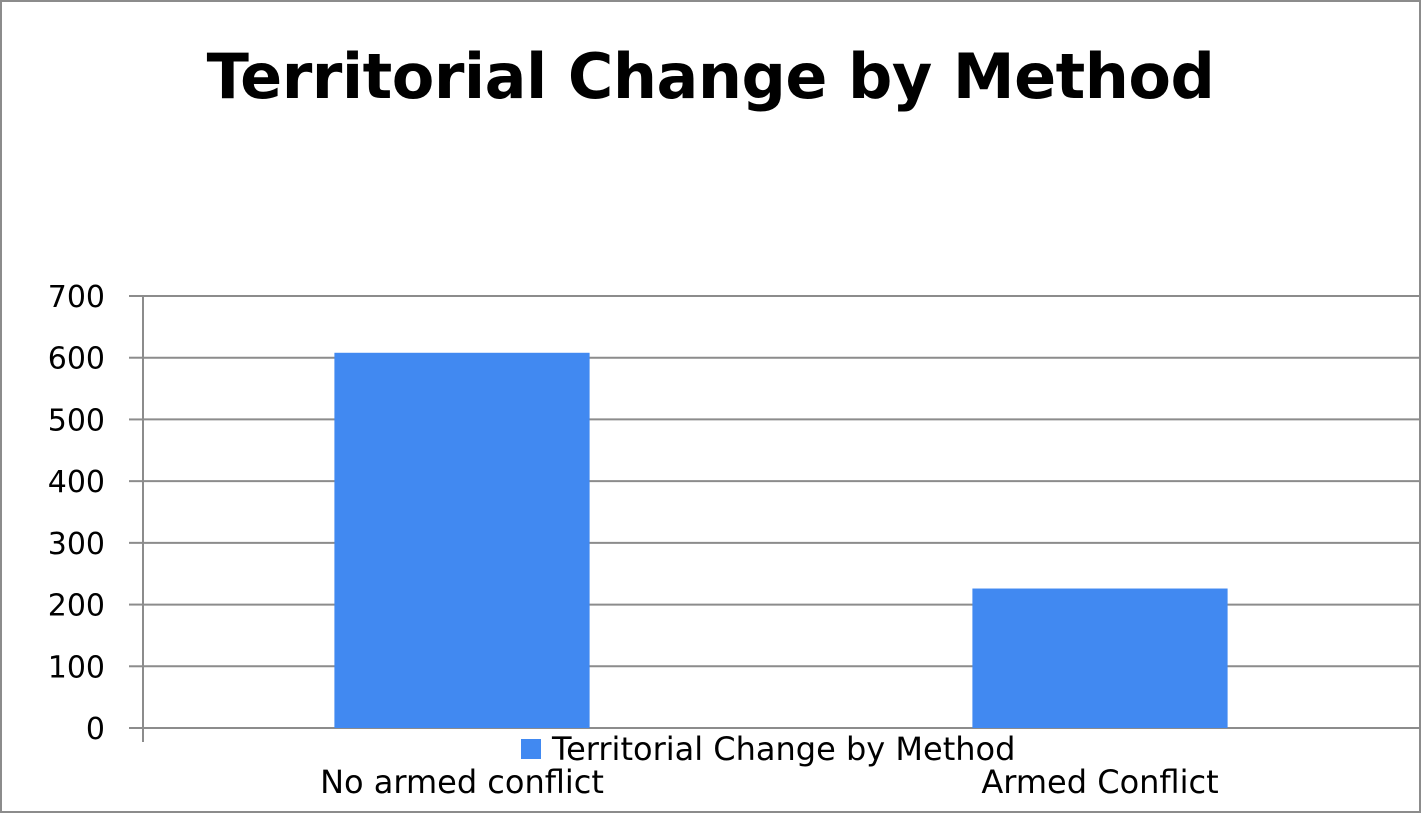 The image size is (1421, 813). I want to click on legend: Territorial Change by Method, so click(768, 749).